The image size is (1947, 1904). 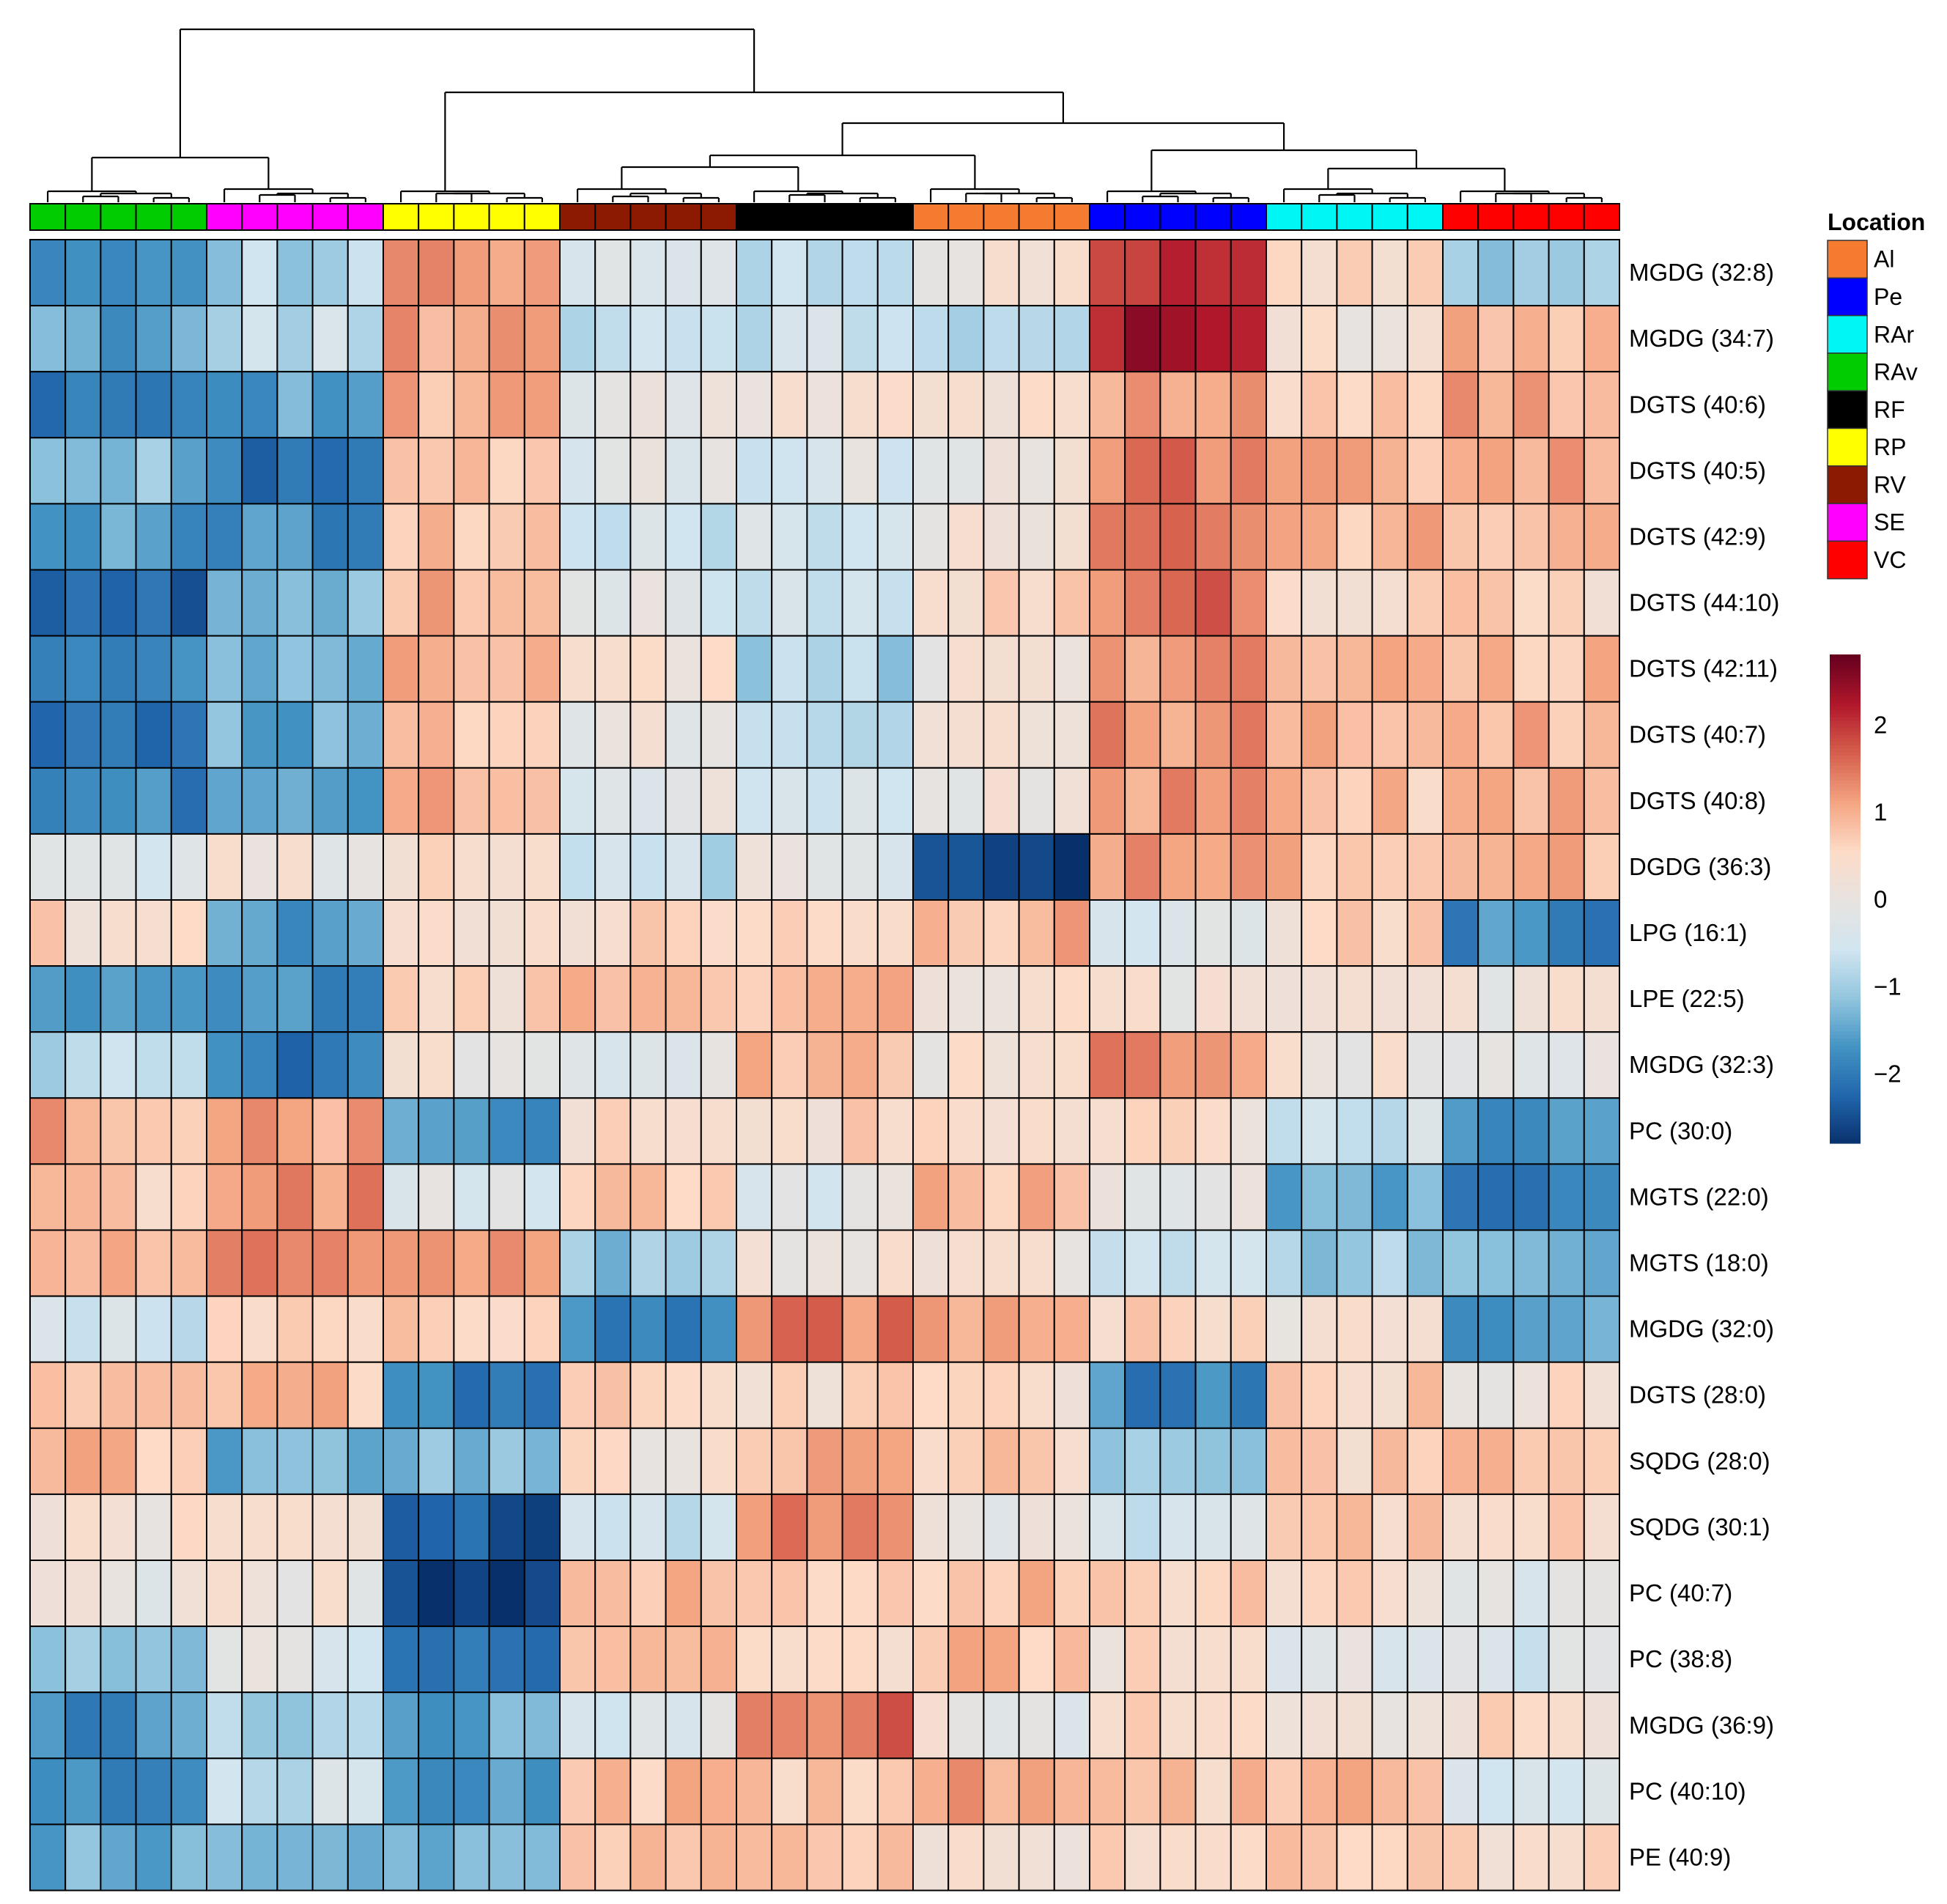 What do you see at coordinates (1699, 1196) in the screenshot?
I see `row-label: MGTS (22:0)` at bounding box center [1699, 1196].